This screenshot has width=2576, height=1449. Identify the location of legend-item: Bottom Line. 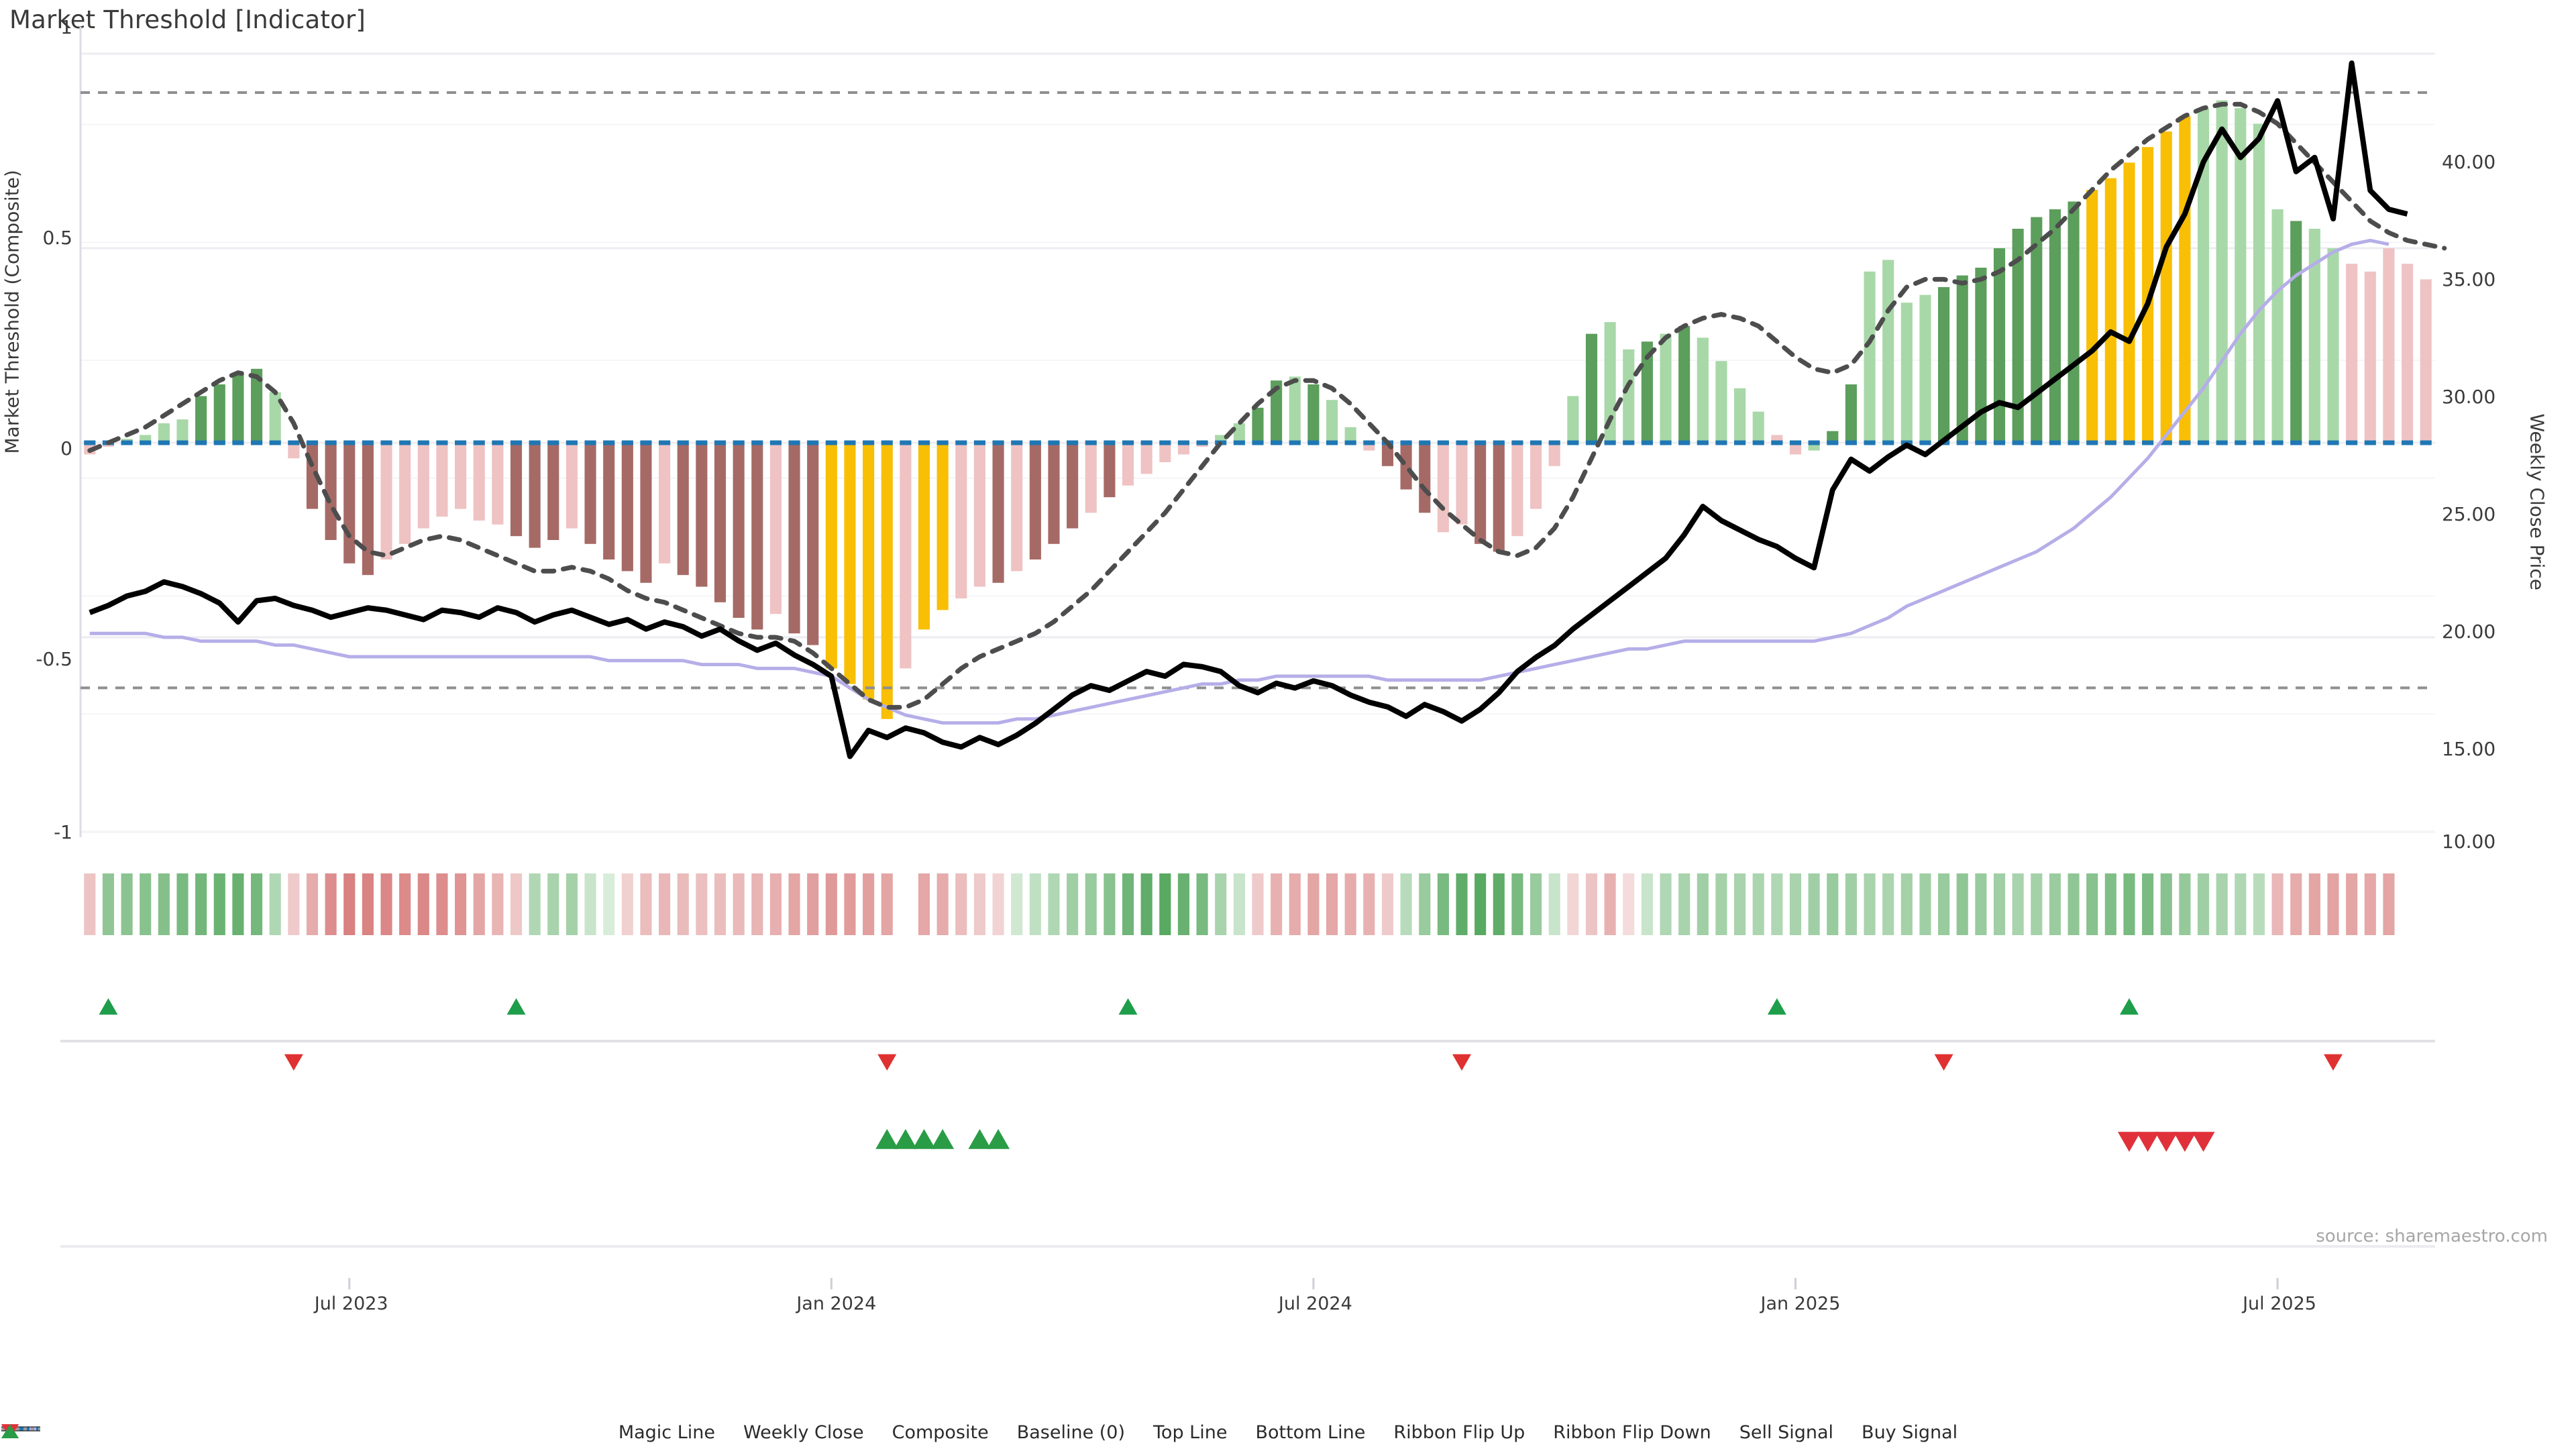
(683, 1432).